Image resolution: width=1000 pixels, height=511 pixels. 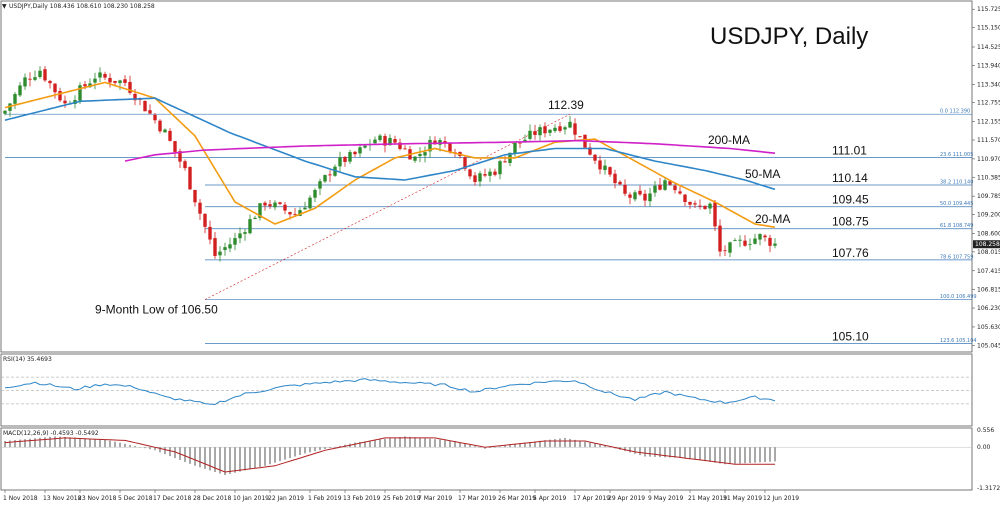 What do you see at coordinates (988, 252) in the screenshot?
I see `price-axis-label: 108.015` at bounding box center [988, 252].